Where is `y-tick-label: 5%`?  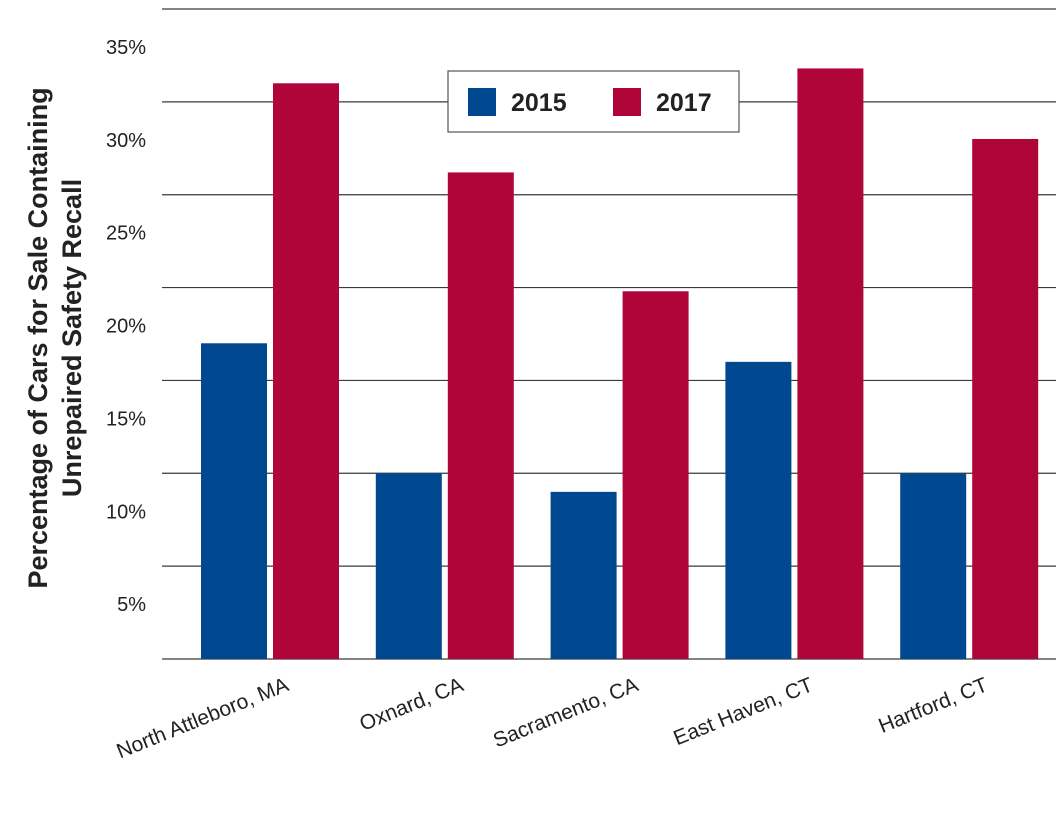
y-tick-label: 5% is located at coordinates (131, 605).